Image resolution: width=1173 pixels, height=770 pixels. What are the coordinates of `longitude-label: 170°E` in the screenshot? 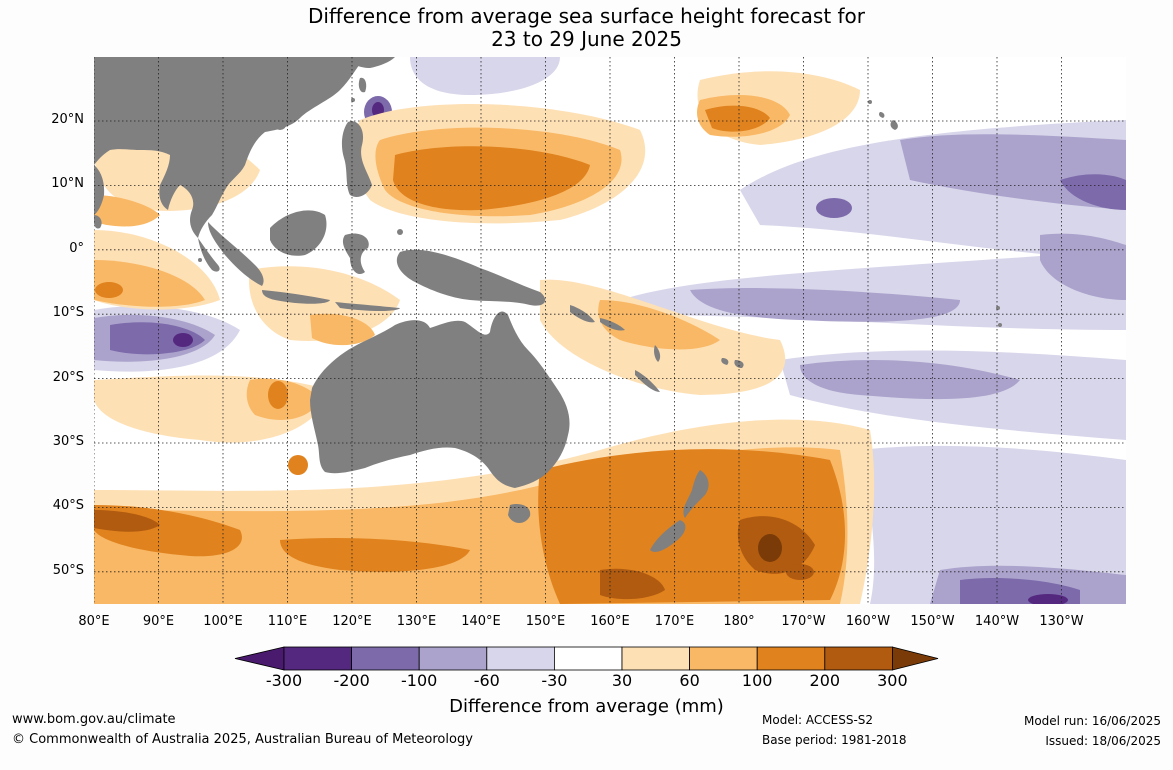 It's located at (674, 621).